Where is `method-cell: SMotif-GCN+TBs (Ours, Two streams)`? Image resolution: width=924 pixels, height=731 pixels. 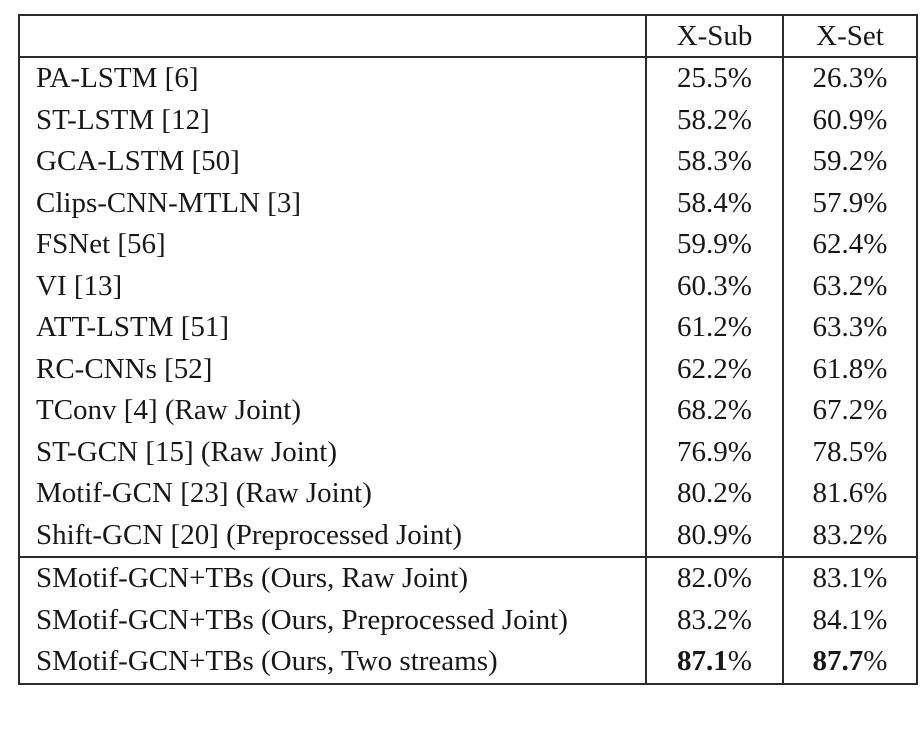 method-cell: SMotif-GCN+TBs (Ours, Two streams) is located at coordinates (267, 661).